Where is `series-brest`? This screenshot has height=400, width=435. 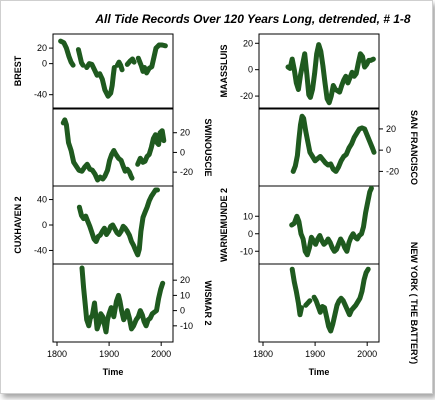
series-brest is located at coordinates (113, 68).